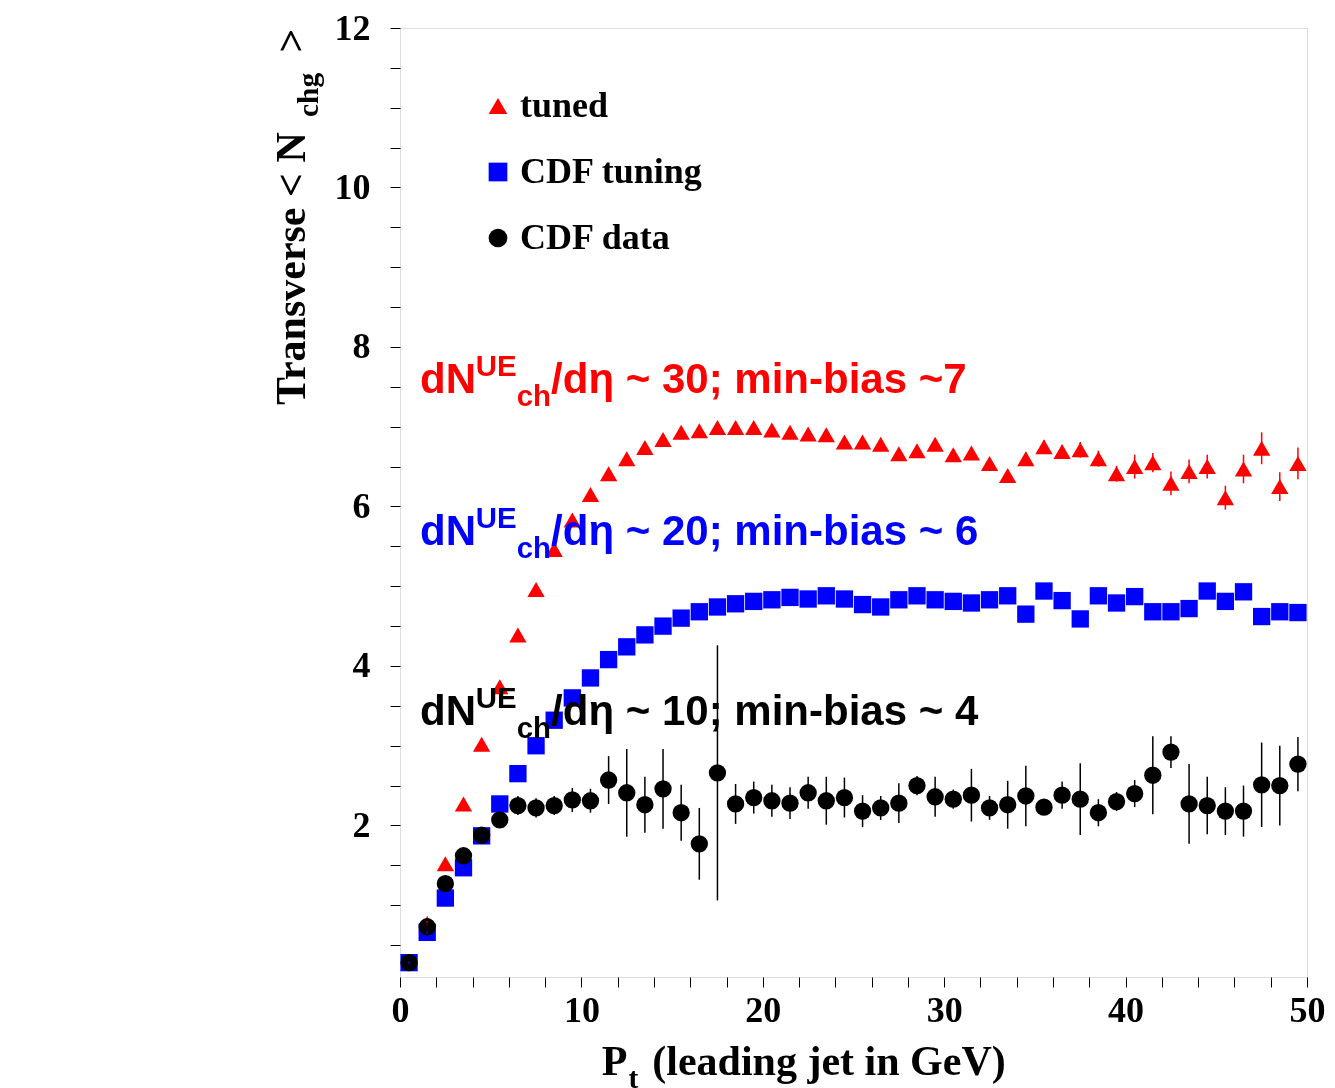 The width and height of the screenshot is (1335, 1088). What do you see at coordinates (944, 1009) in the screenshot?
I see `x-tick-label: 30` at bounding box center [944, 1009].